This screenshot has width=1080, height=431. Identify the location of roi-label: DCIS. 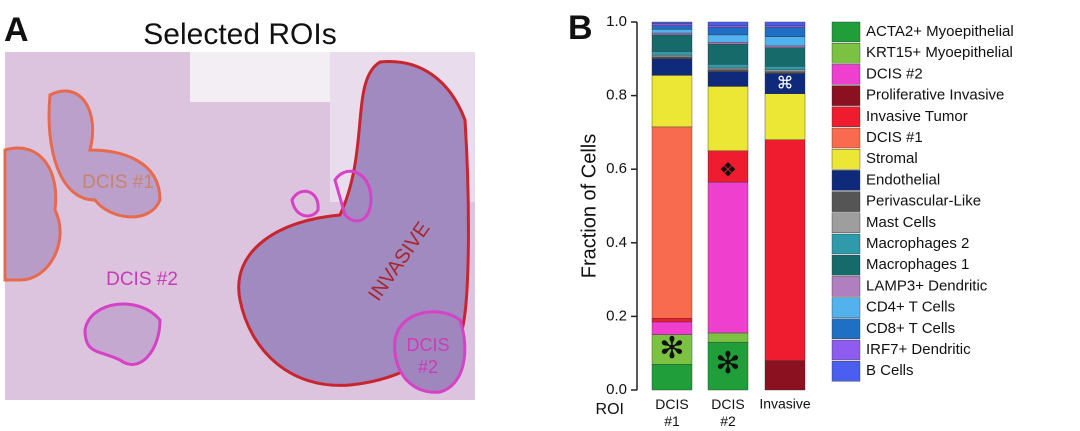
(427, 345).